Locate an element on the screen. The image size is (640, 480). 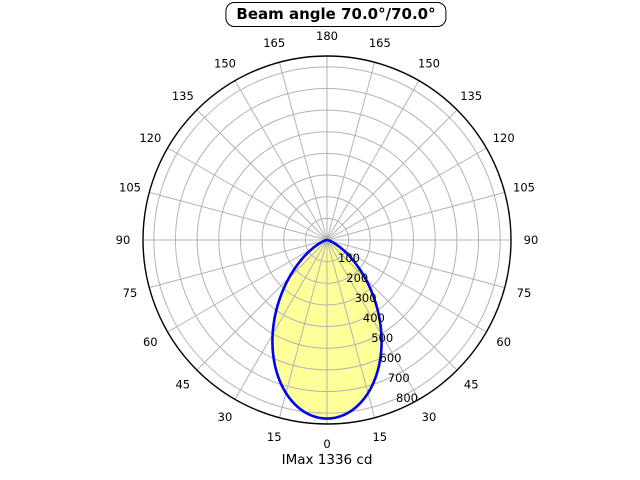
radial-tick-labels: 100 200 300 400 500 600 700 800 is located at coordinates (378, 328).